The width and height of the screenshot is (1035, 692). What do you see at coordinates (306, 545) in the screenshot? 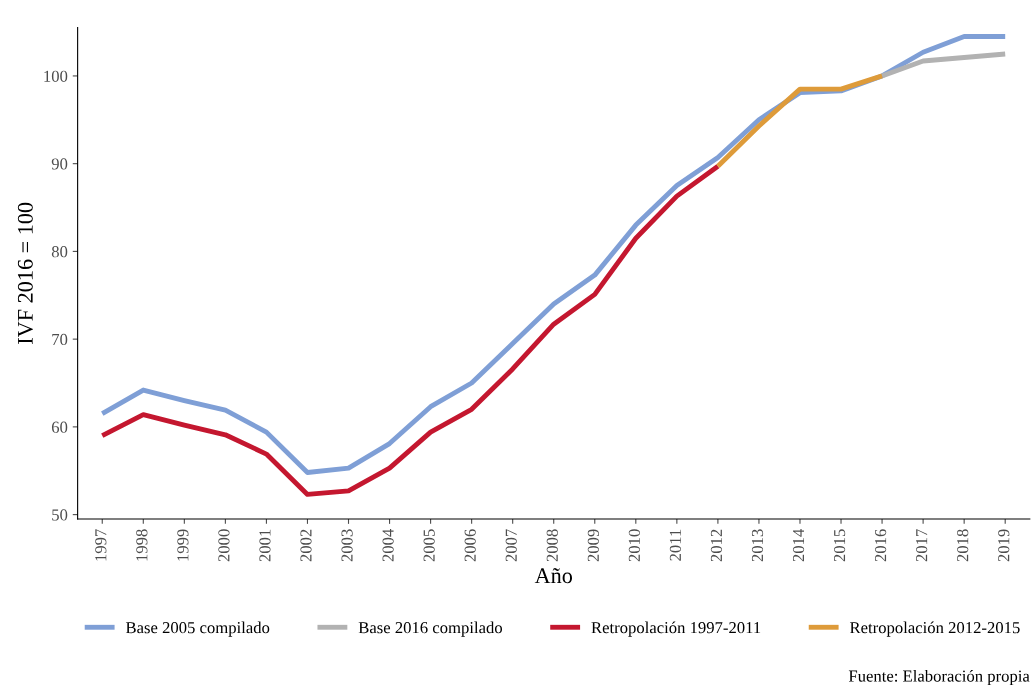
I see `x-tick-label: 2002` at bounding box center [306, 545].